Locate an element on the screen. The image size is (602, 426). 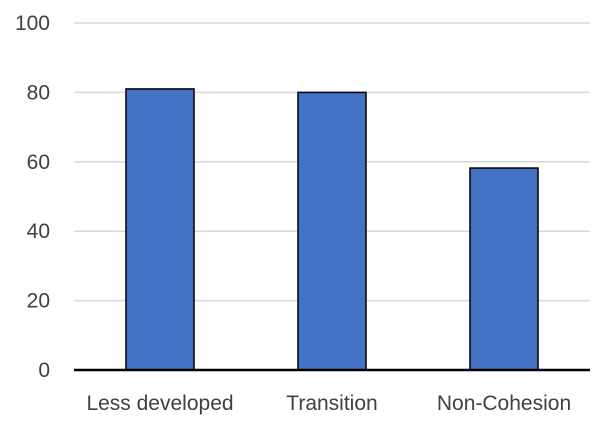
y-tick-label: 100 is located at coordinates (32, 23).